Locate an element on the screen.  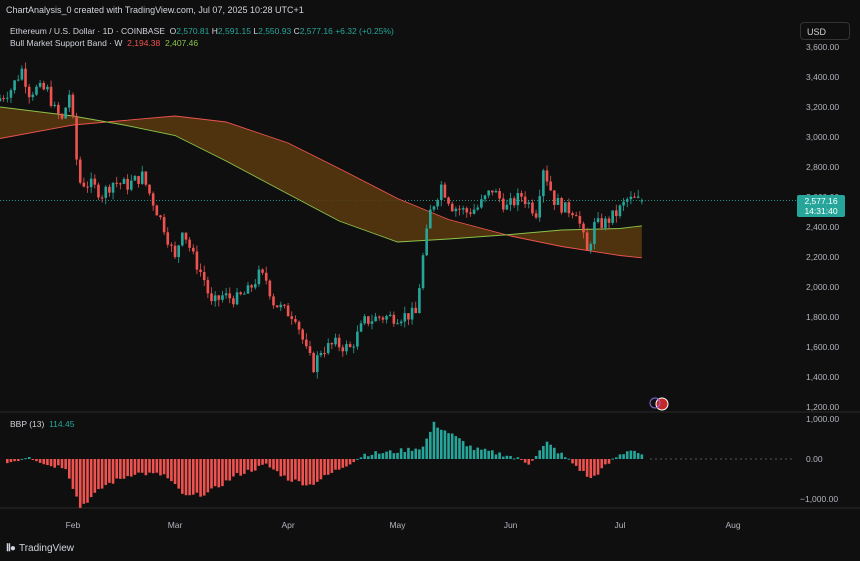
time-tick-label: Aug is located at coordinates (732, 525).